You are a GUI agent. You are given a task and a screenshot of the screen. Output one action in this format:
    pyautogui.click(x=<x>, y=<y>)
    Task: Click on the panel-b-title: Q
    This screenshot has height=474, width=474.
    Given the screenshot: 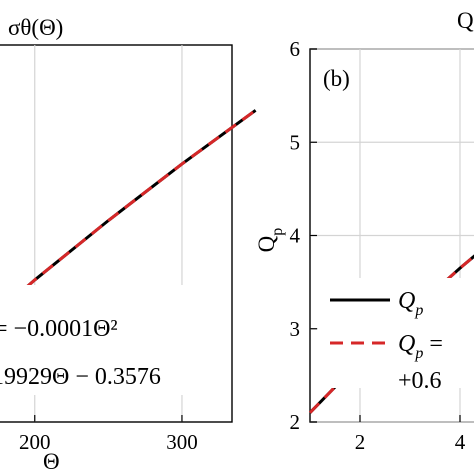 What is the action you would take?
    pyautogui.click(x=465, y=20)
    